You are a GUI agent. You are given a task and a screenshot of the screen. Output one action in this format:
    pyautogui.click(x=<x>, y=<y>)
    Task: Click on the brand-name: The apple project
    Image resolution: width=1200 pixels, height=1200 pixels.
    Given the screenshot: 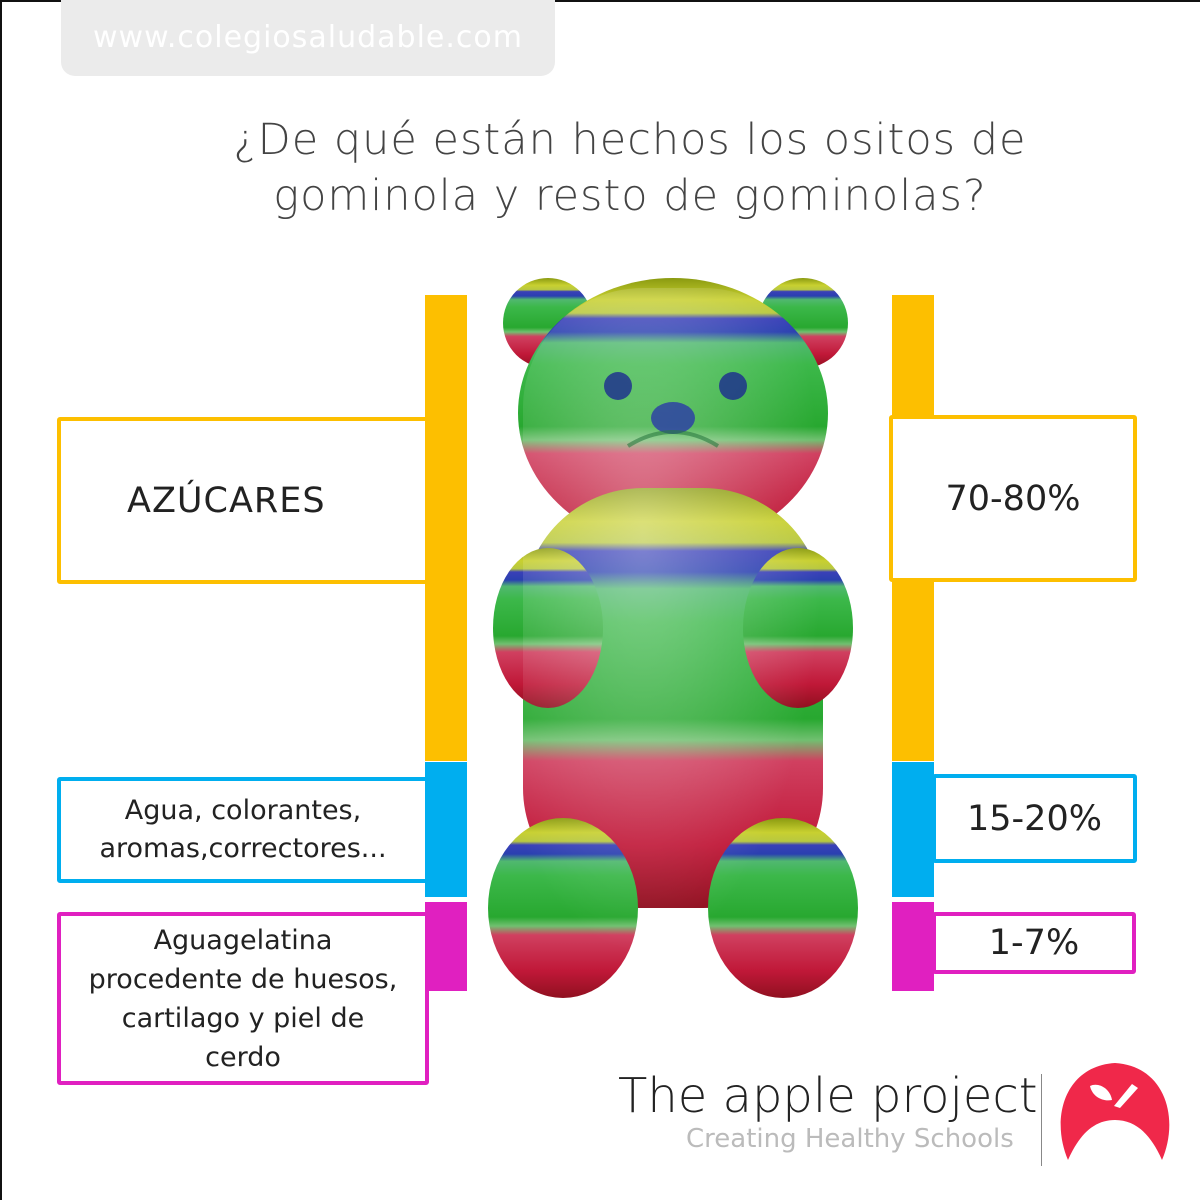 What is the action you would take?
    pyautogui.click(x=828, y=1096)
    